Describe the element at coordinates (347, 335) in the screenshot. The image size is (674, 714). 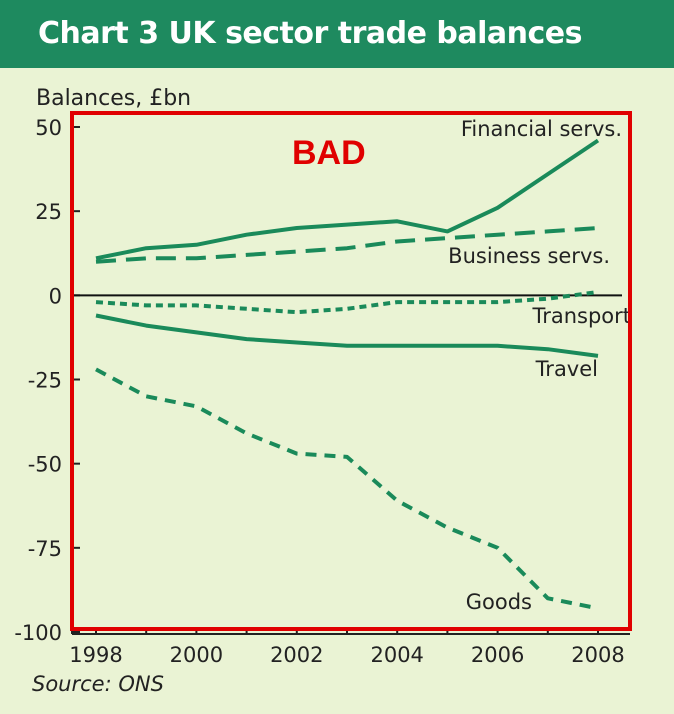
I see `series-line-travel` at that location.